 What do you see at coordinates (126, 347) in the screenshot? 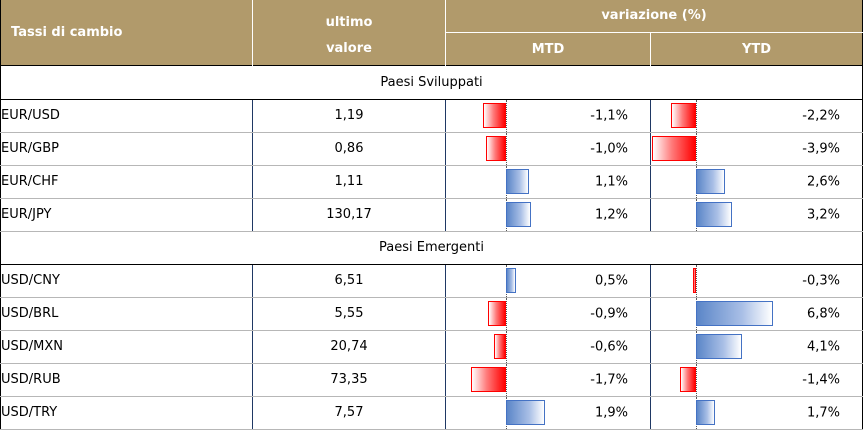
I see `currency-pair: USD/MXN` at bounding box center [126, 347].